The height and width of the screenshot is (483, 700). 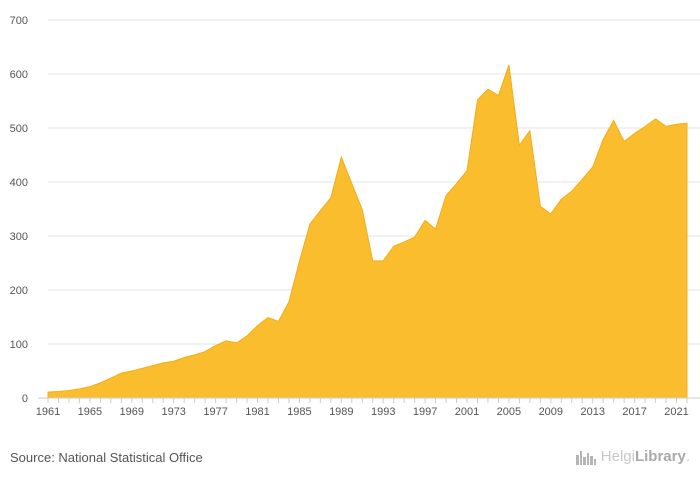 I want to click on brand-name-light: Helgi, so click(x=617, y=456).